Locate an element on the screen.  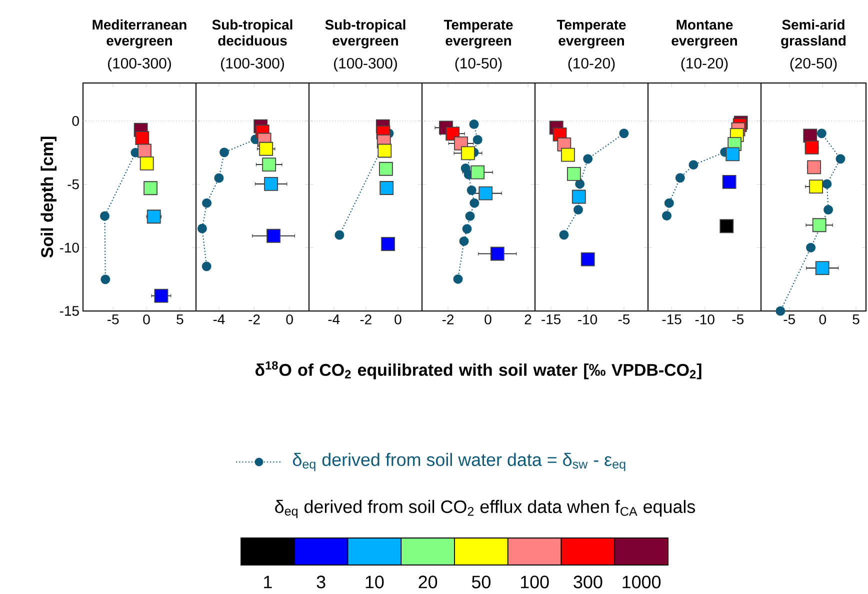
chart-title: Sub-tropical deciduous is located at coordinates (252, 32).